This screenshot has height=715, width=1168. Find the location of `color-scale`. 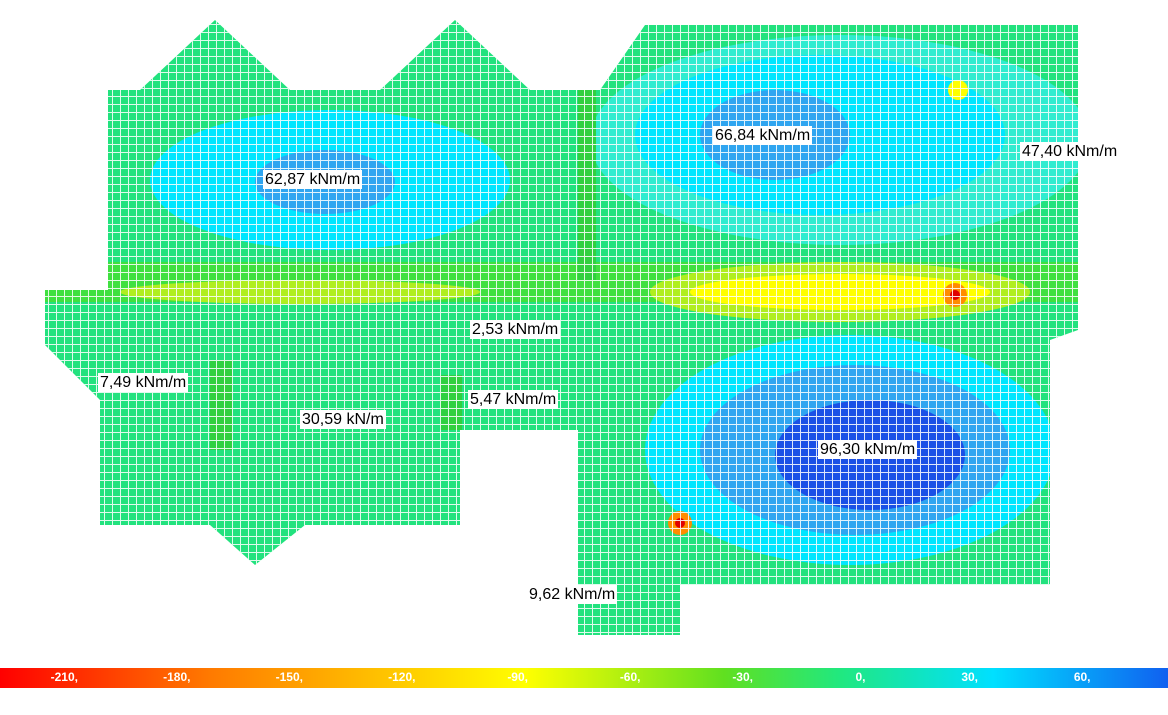

color-scale is located at coordinates (584, 678).